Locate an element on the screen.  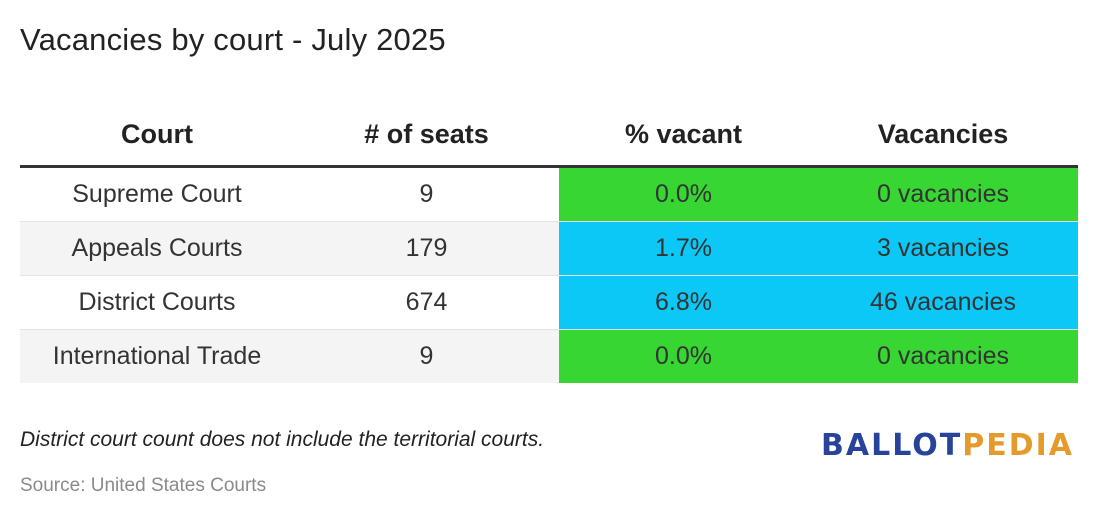
cell-court: International Trade is located at coordinates (157, 356).